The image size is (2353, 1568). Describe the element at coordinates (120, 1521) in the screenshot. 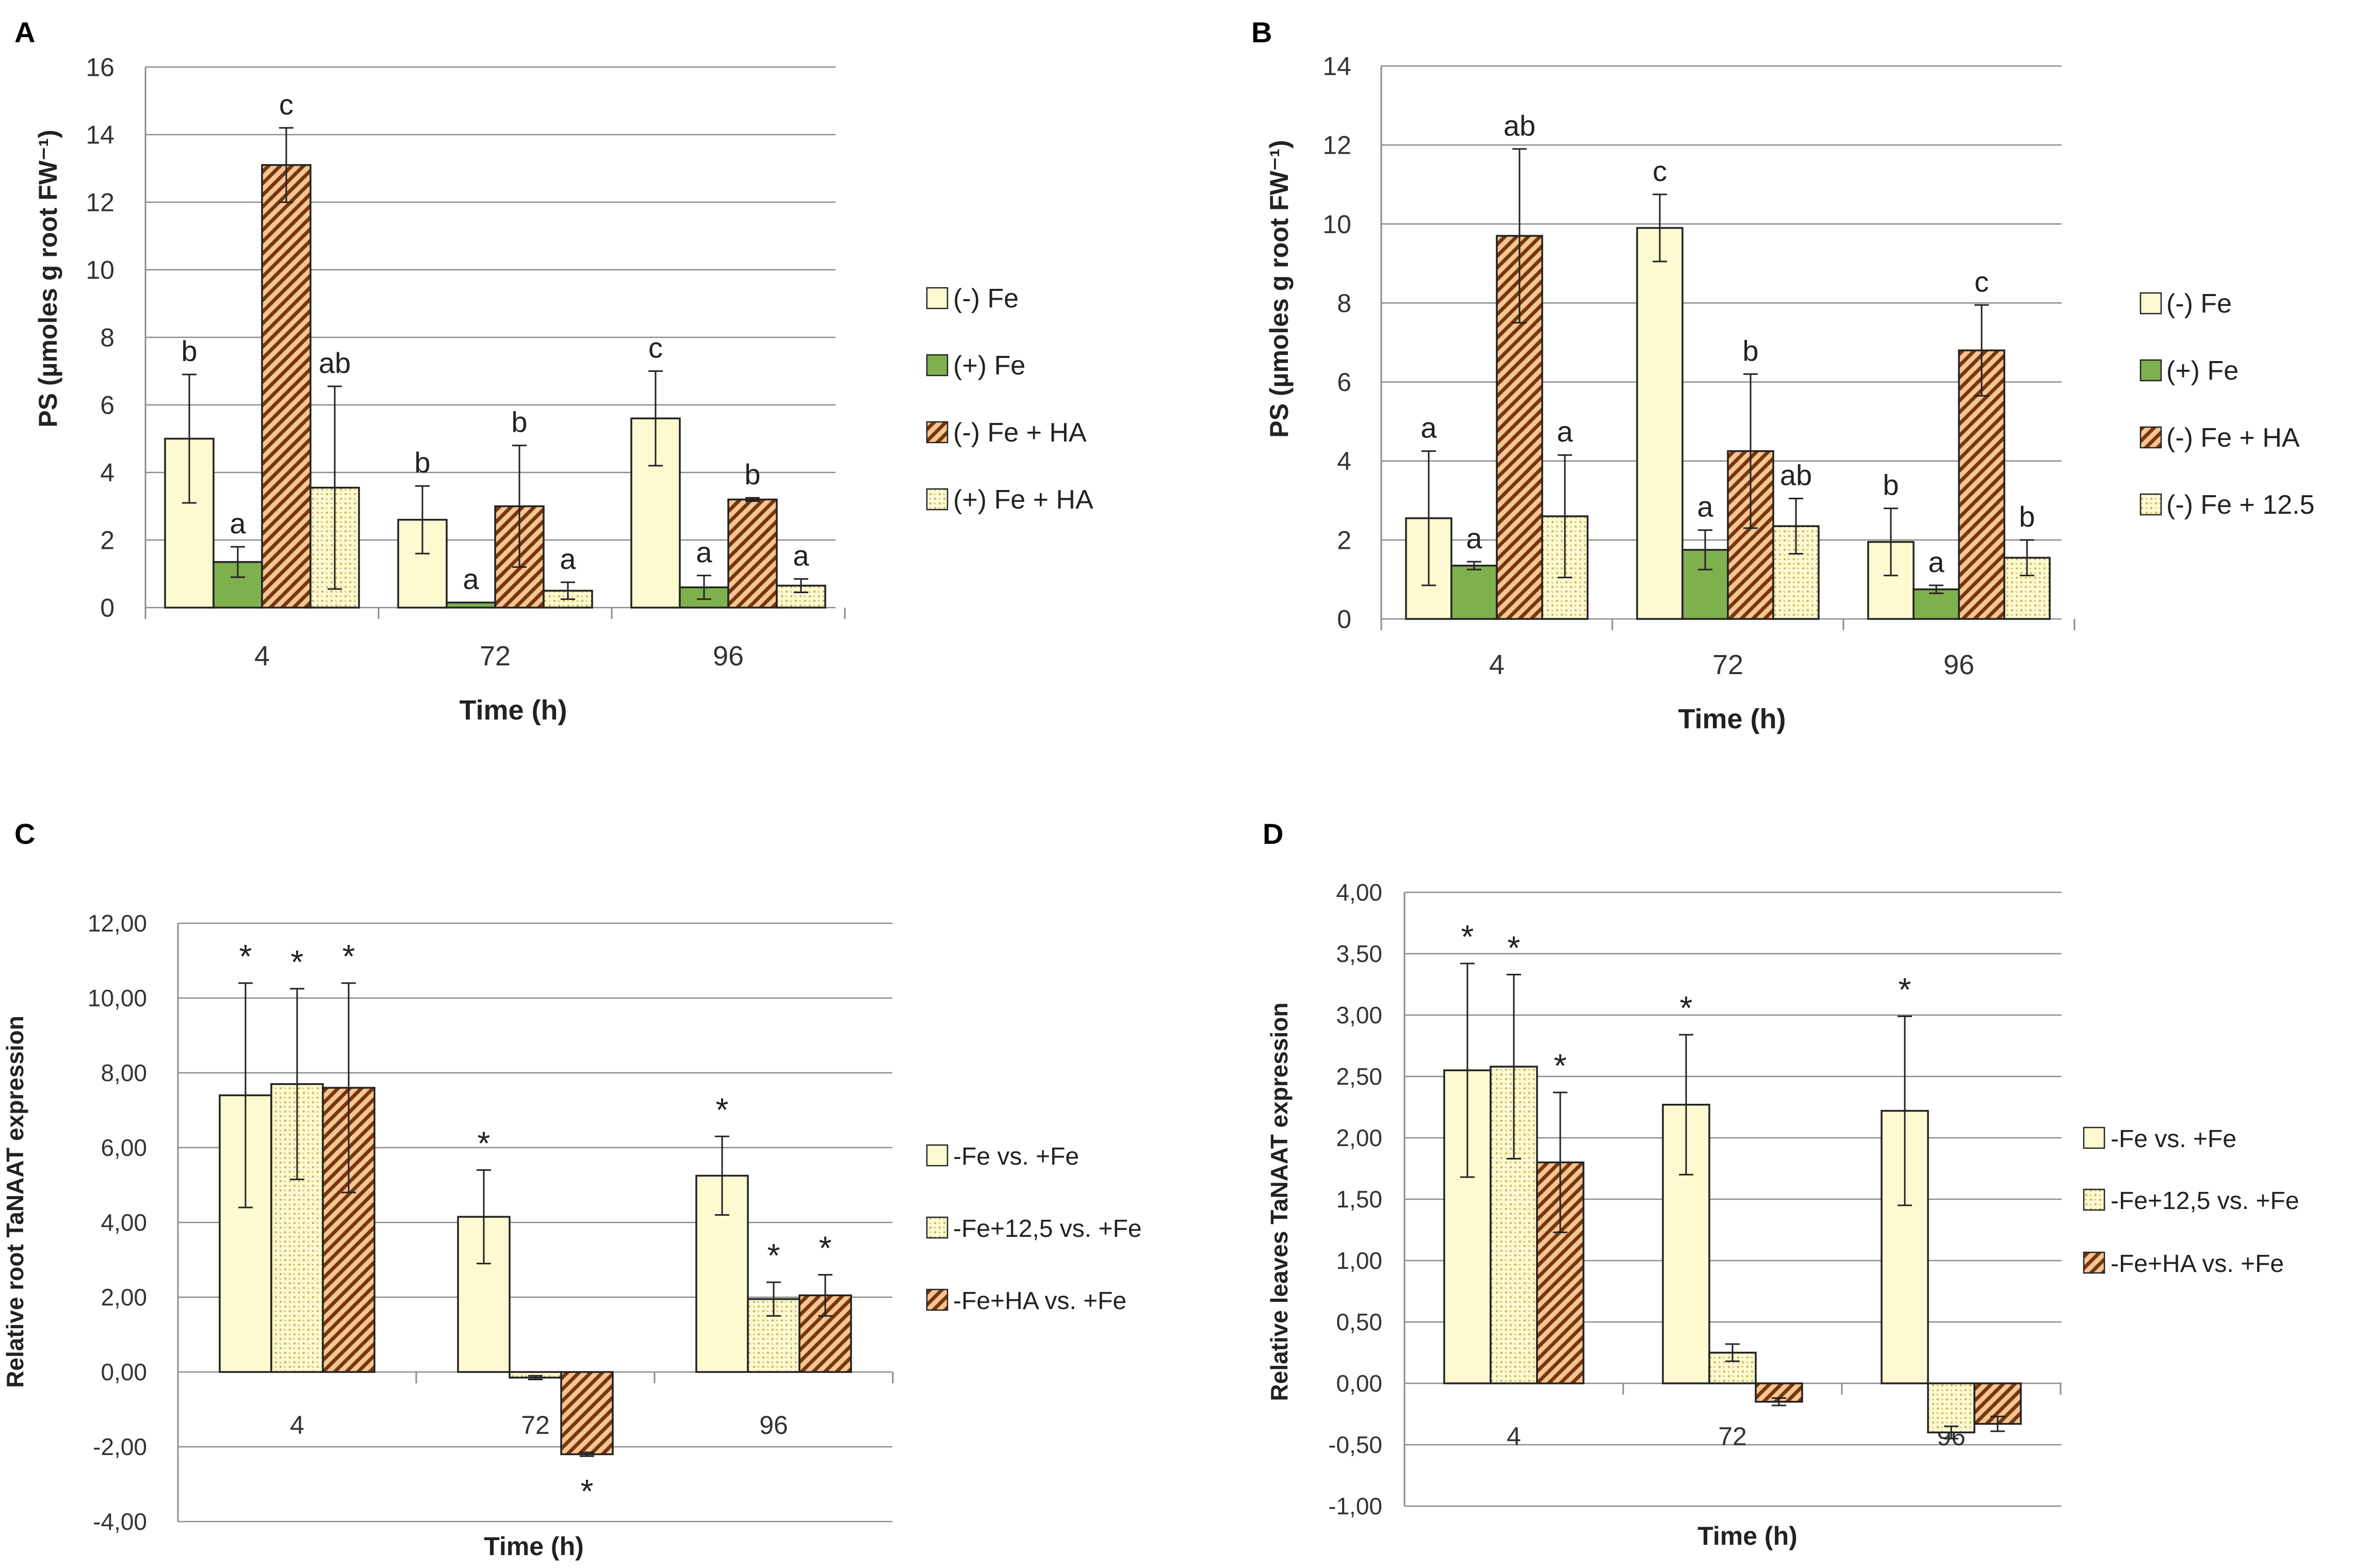

I see `y-tick-label: -4,00` at that location.